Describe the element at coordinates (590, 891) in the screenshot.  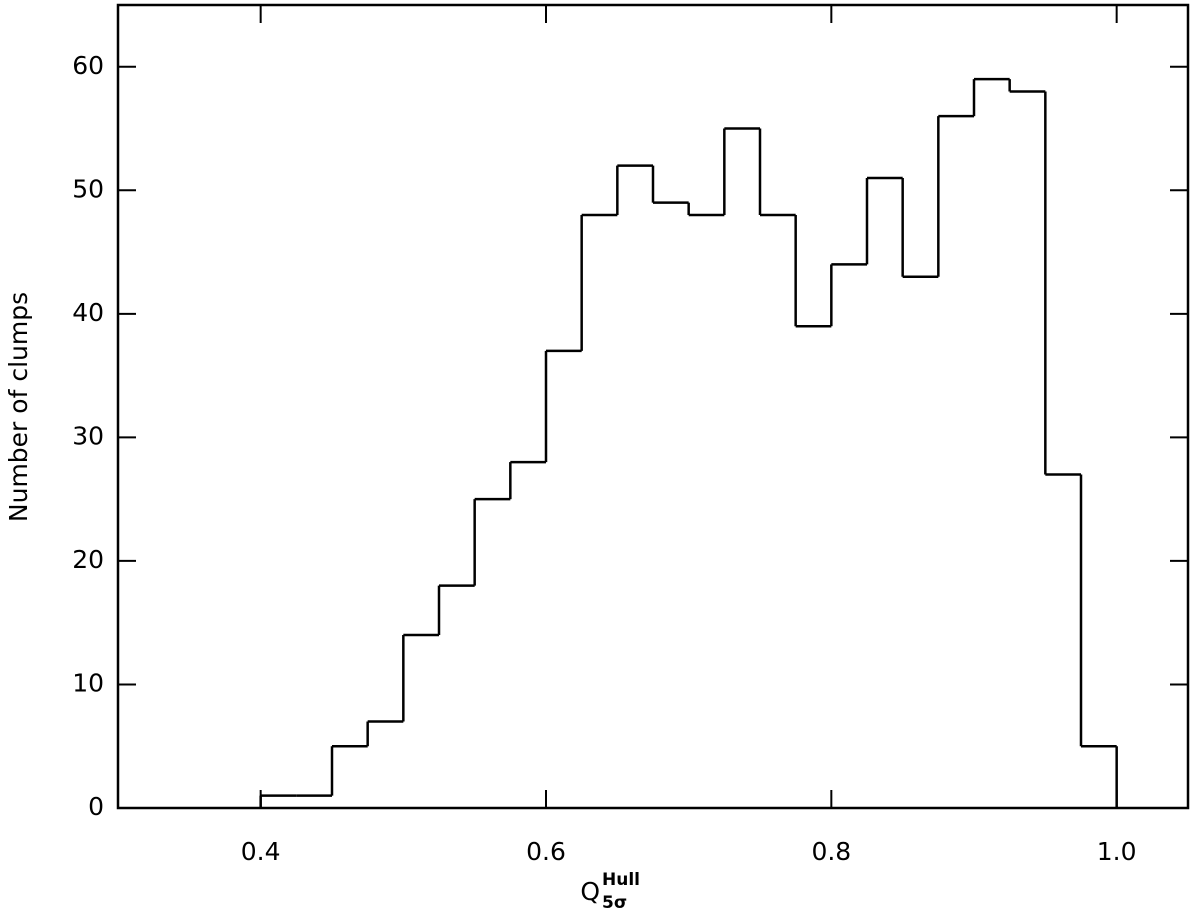
I see `x-axis-label: Q` at that location.